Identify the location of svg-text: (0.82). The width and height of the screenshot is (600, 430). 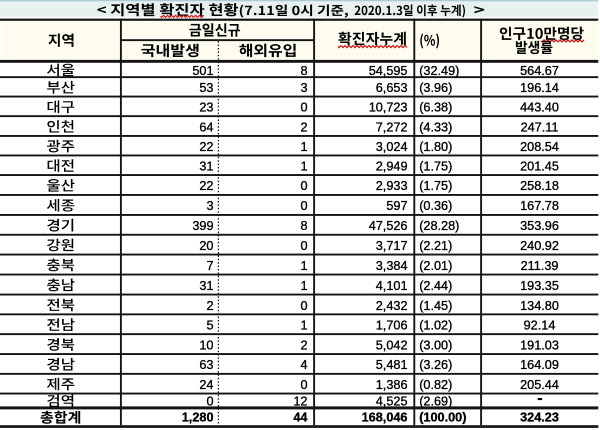
(435, 385).